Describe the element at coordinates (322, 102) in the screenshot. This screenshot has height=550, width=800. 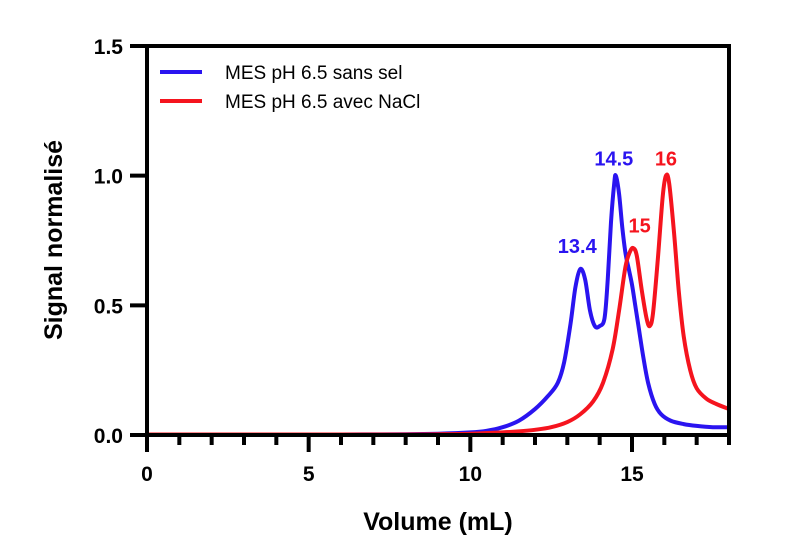
I see `legend-label-avec-nacl: MES pH 6.5 avec NaCl` at that location.